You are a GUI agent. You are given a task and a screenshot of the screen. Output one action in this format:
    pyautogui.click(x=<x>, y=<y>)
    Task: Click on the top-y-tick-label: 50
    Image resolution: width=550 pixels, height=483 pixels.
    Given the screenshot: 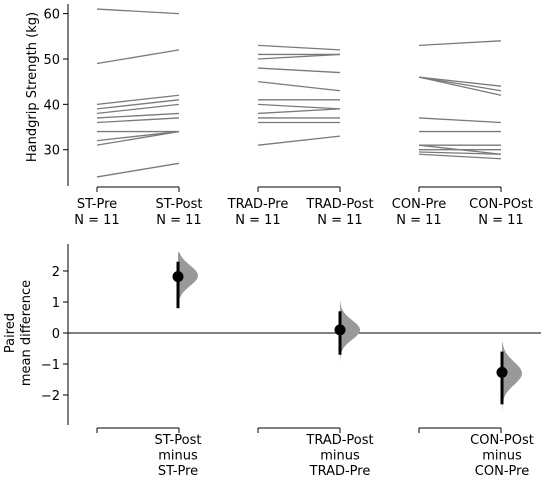 What is the action you would take?
    pyautogui.click(x=51, y=60)
    